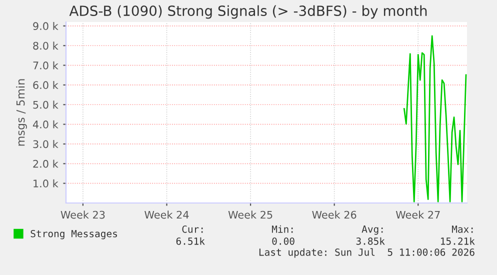 The image size is (497, 275). Describe the element at coordinates (248, 12) in the screenshot. I see `chart-title: ADS-B (1090) Strong Signals (> -3dBFS) - by month` at that location.